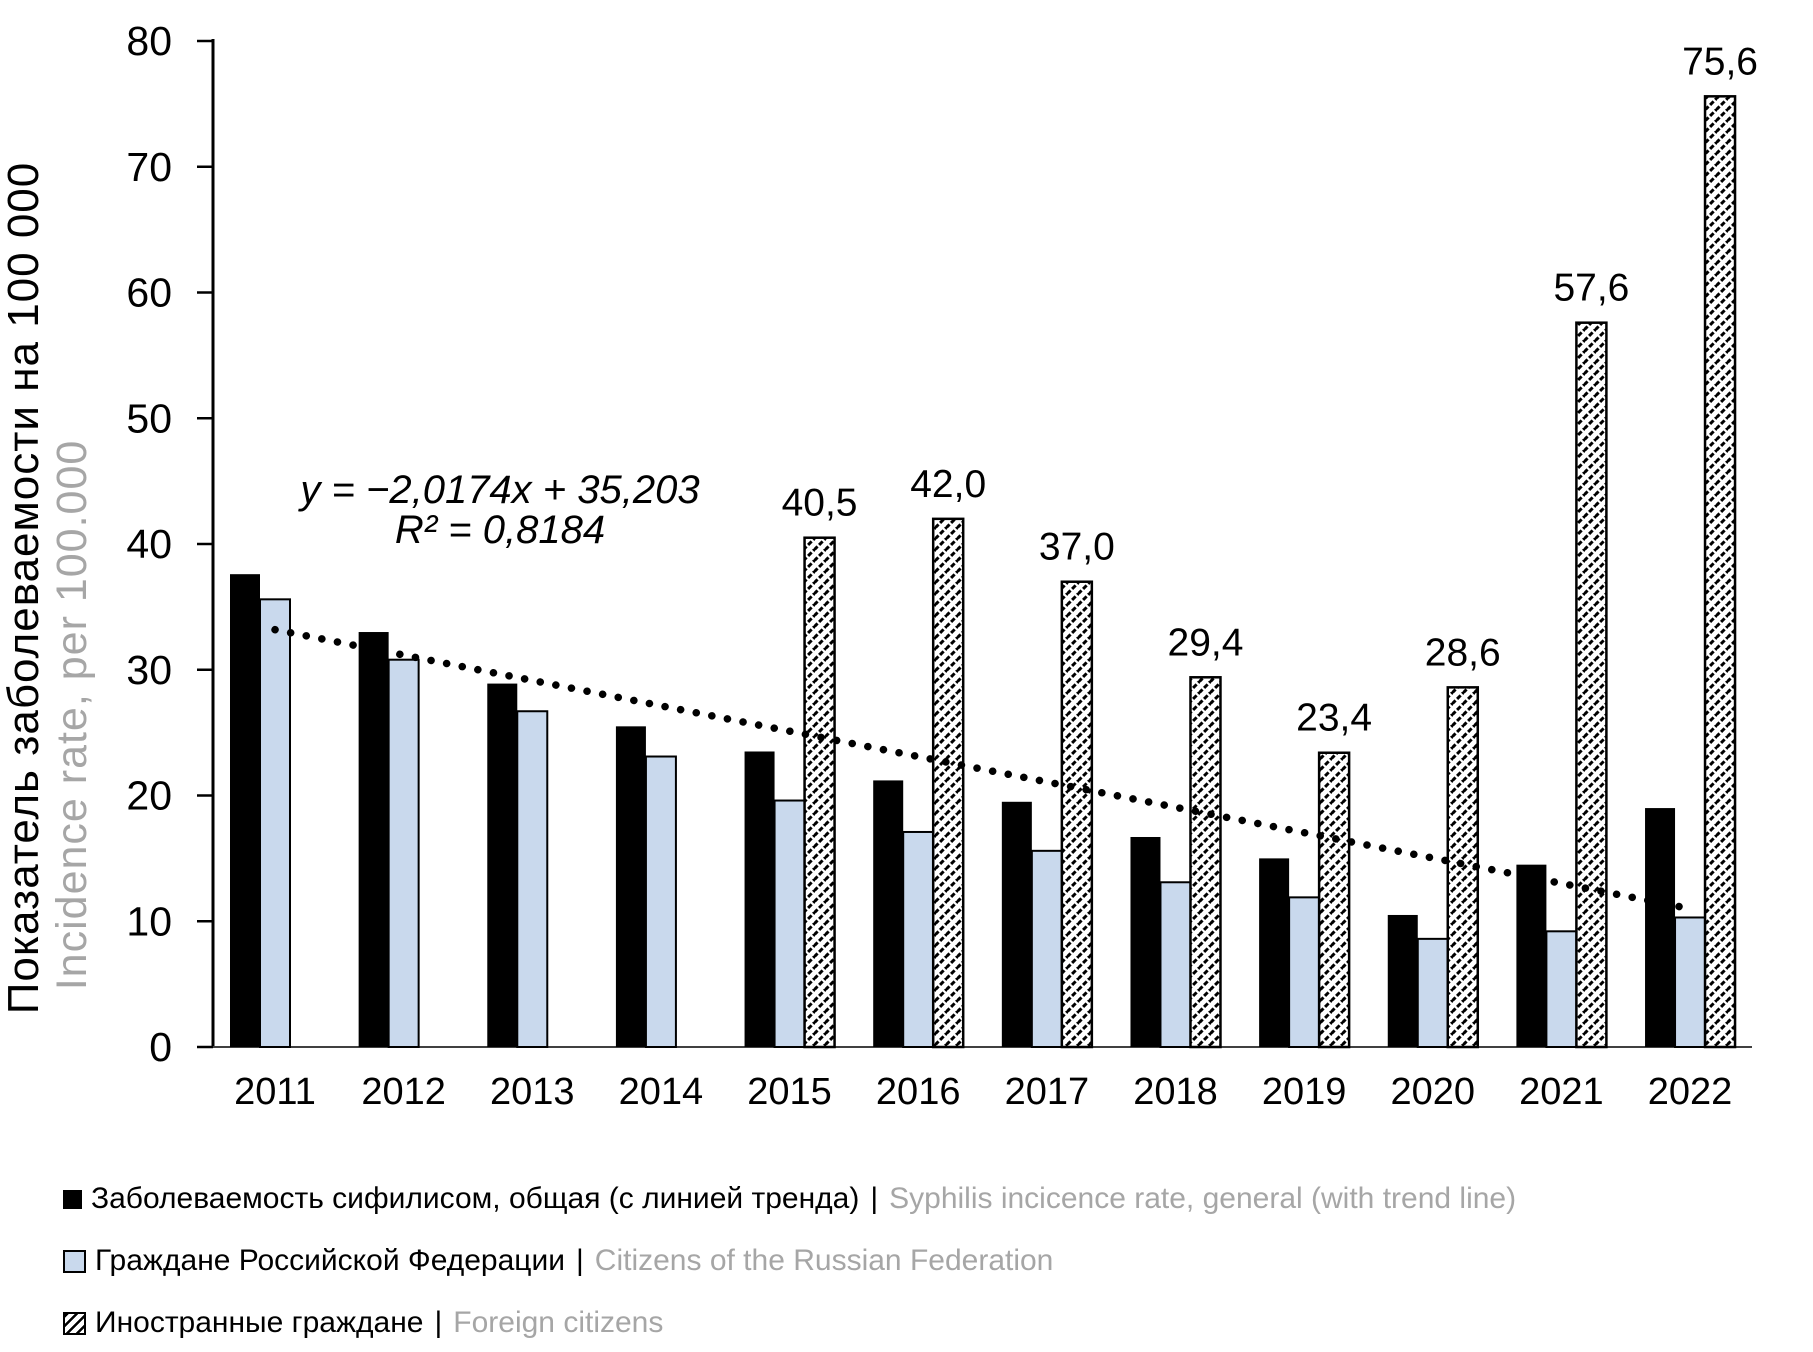 Image resolution: width=1813 pixels, height=1352 pixels. I want to click on bar-citizens-2012, so click(403, 853).